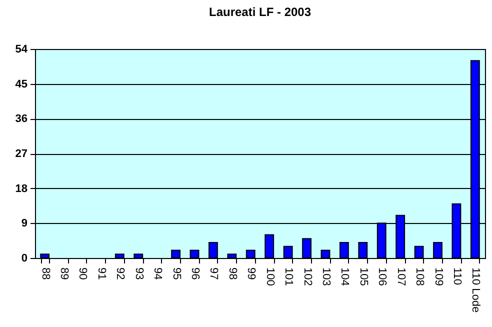 This screenshot has width=492, height=327. What do you see at coordinates (251, 274) in the screenshot?
I see `x-tick-label: 99` at bounding box center [251, 274].